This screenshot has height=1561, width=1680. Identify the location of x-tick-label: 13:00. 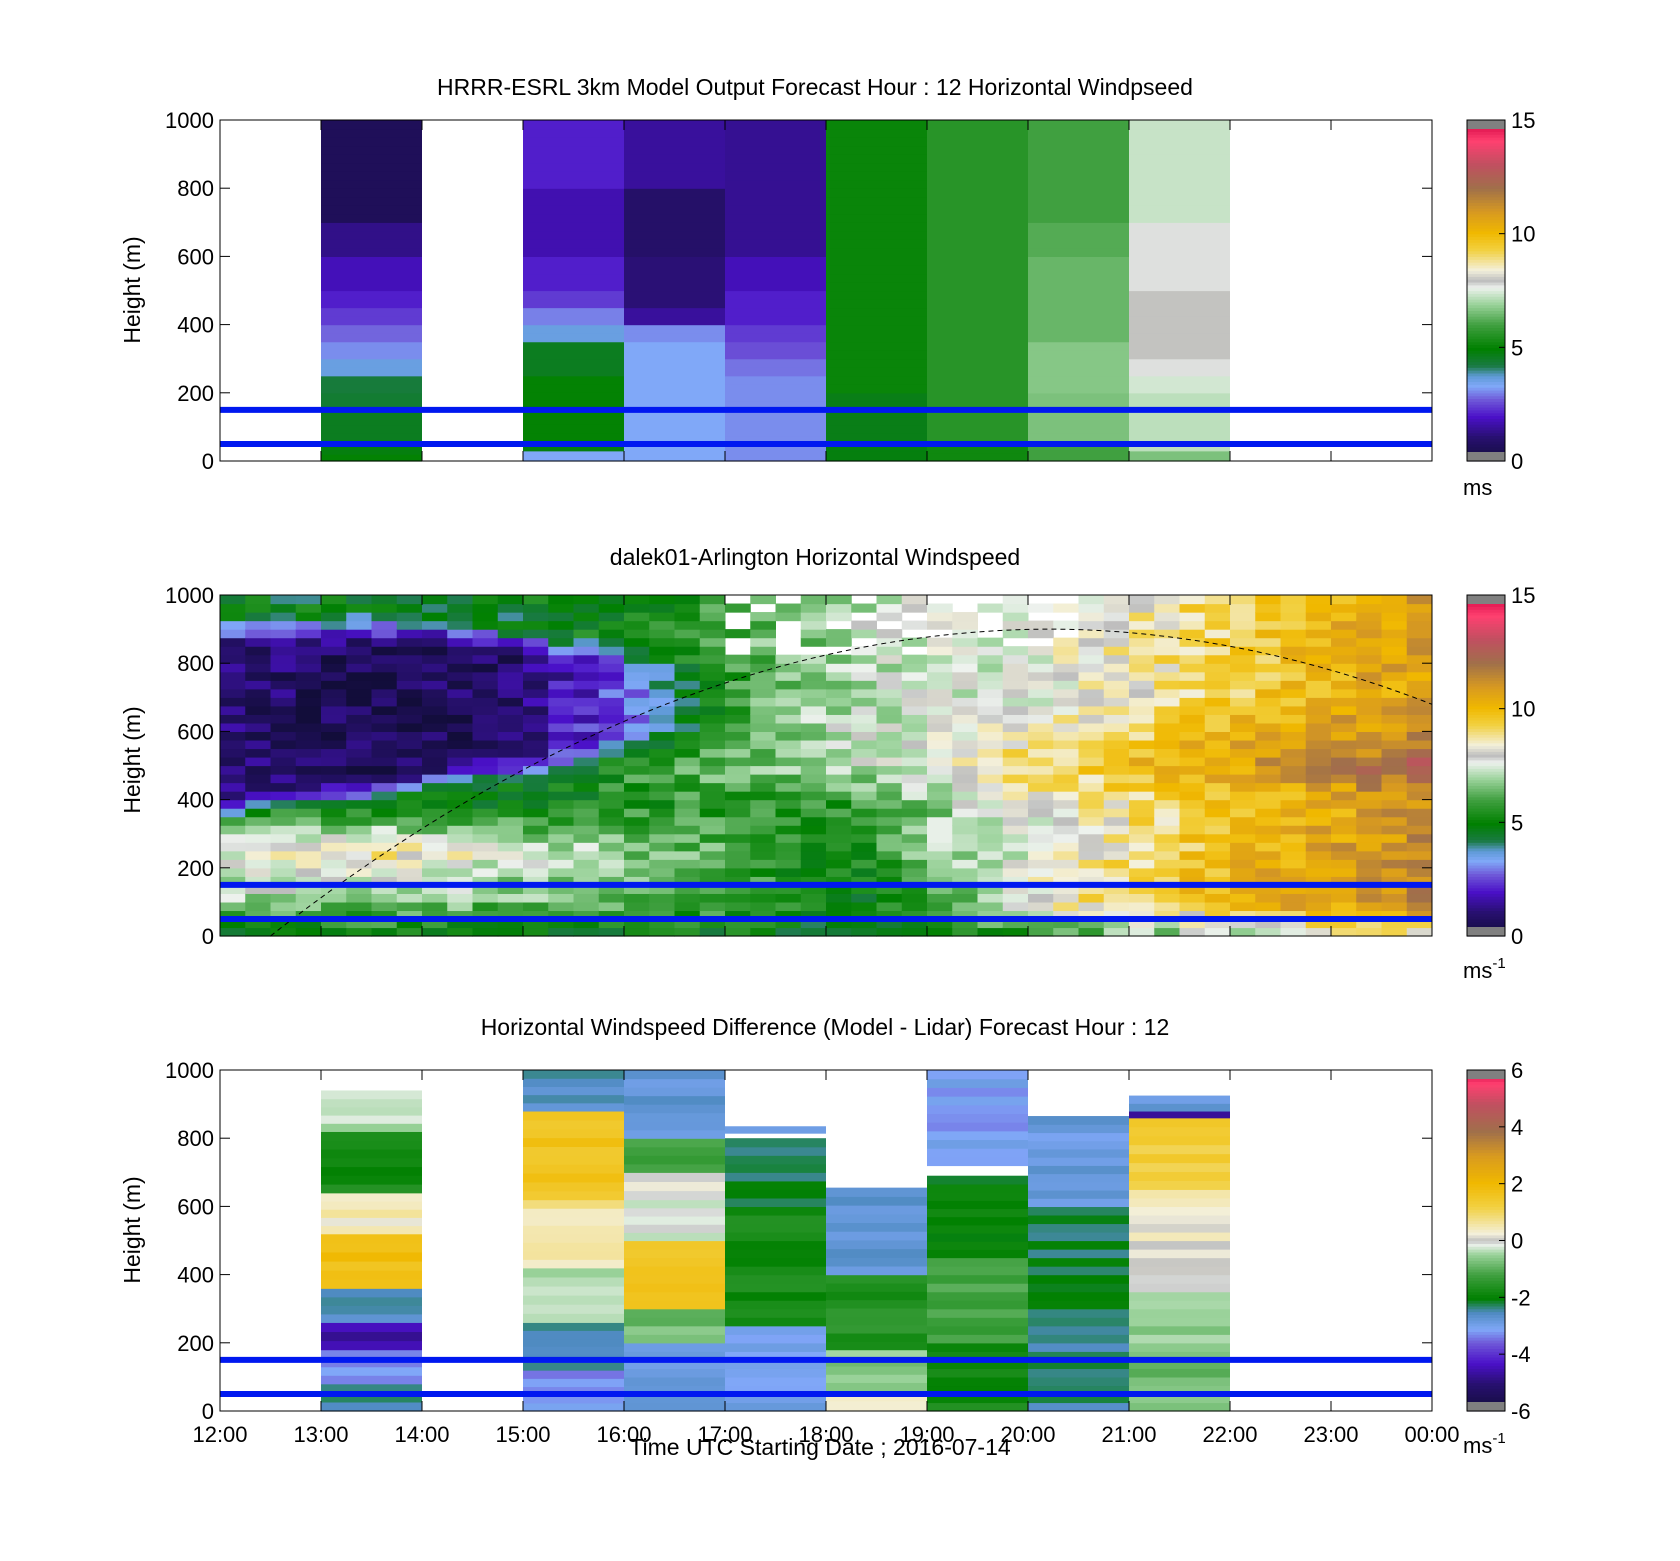
(320, 1434).